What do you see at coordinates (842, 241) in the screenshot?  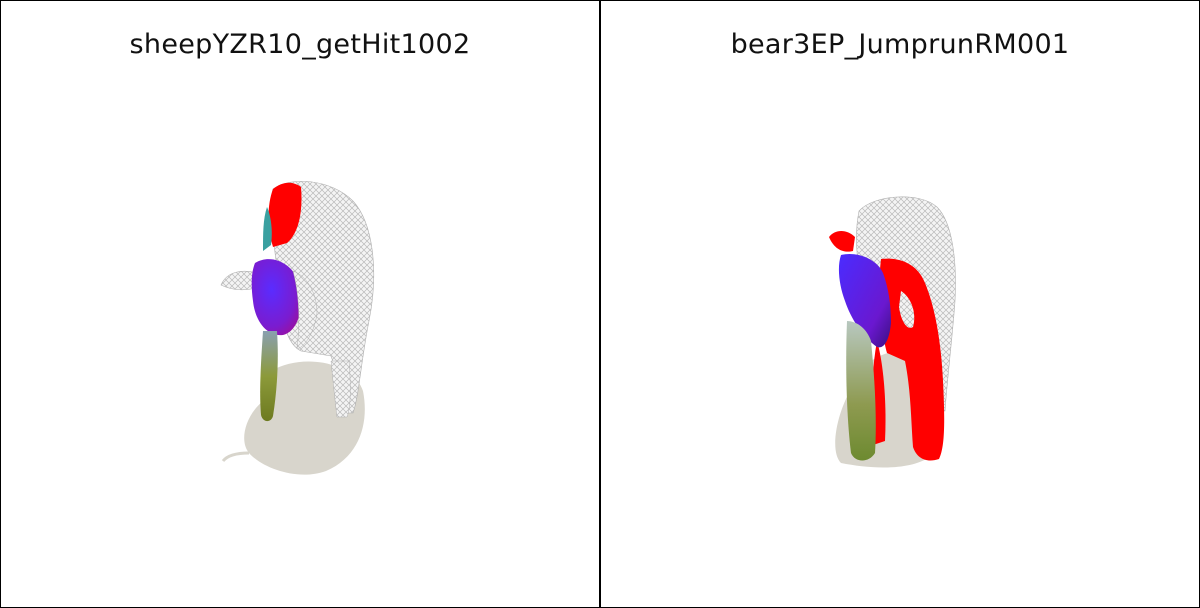 I see `bear-ear` at bounding box center [842, 241].